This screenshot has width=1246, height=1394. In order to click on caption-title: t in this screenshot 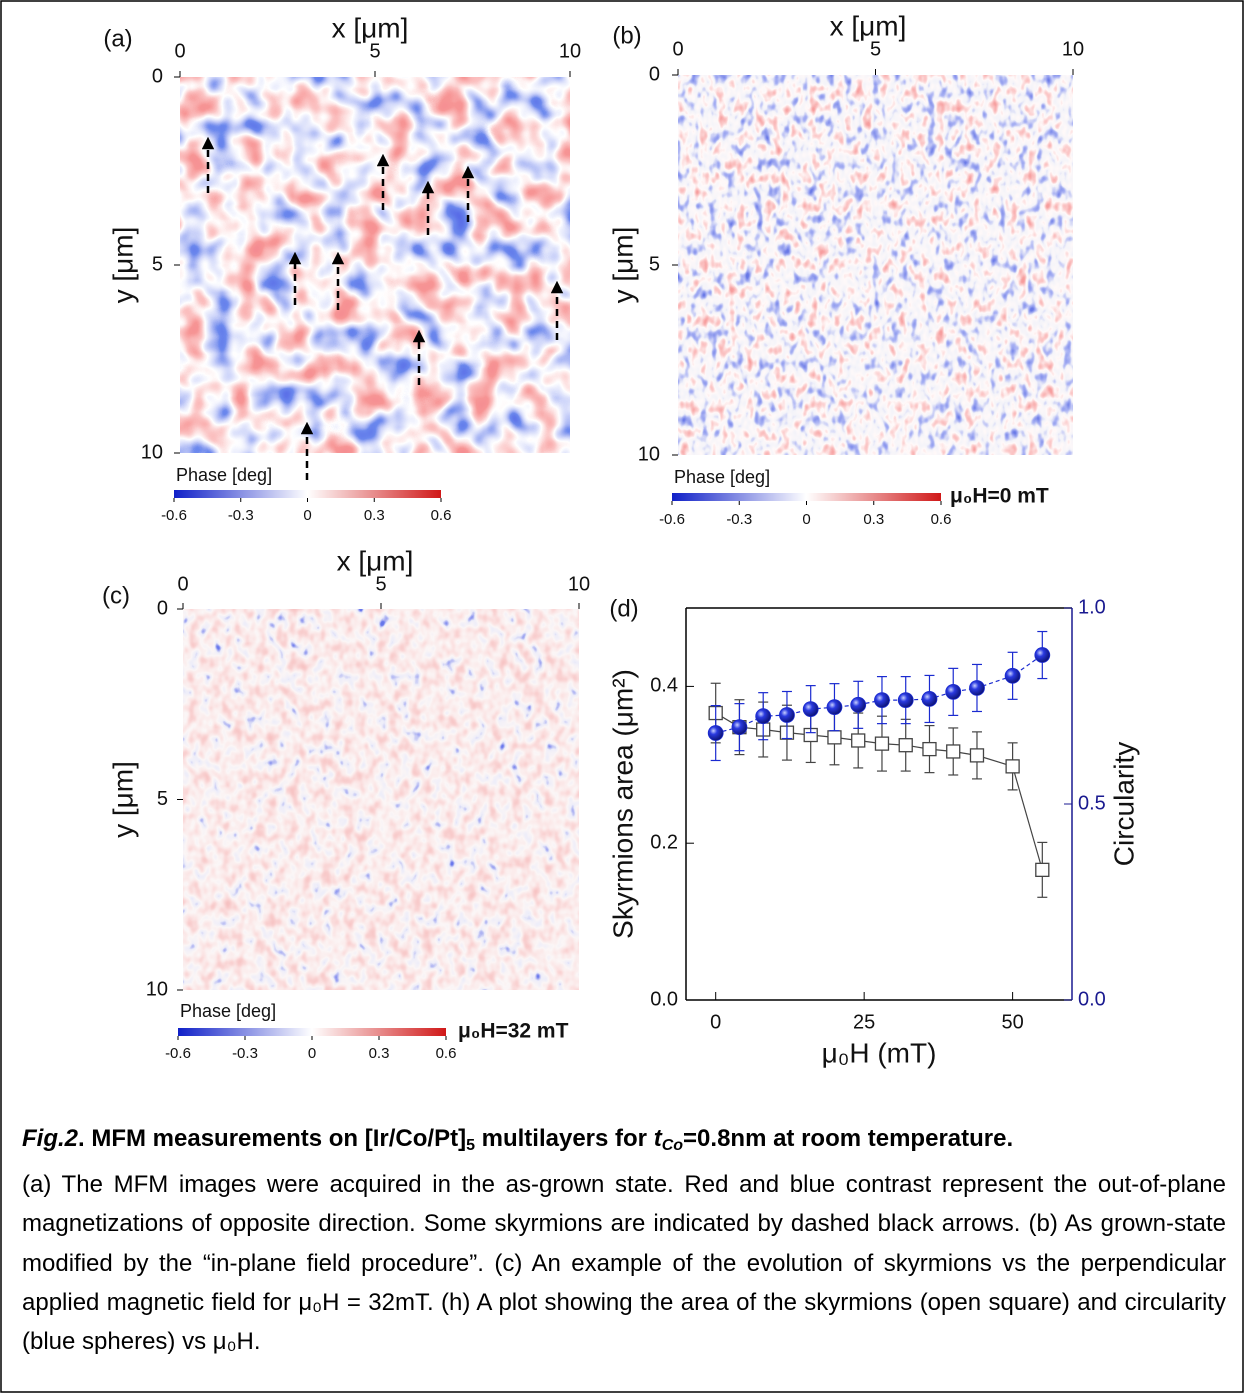, I will do `click(657, 1138)`.